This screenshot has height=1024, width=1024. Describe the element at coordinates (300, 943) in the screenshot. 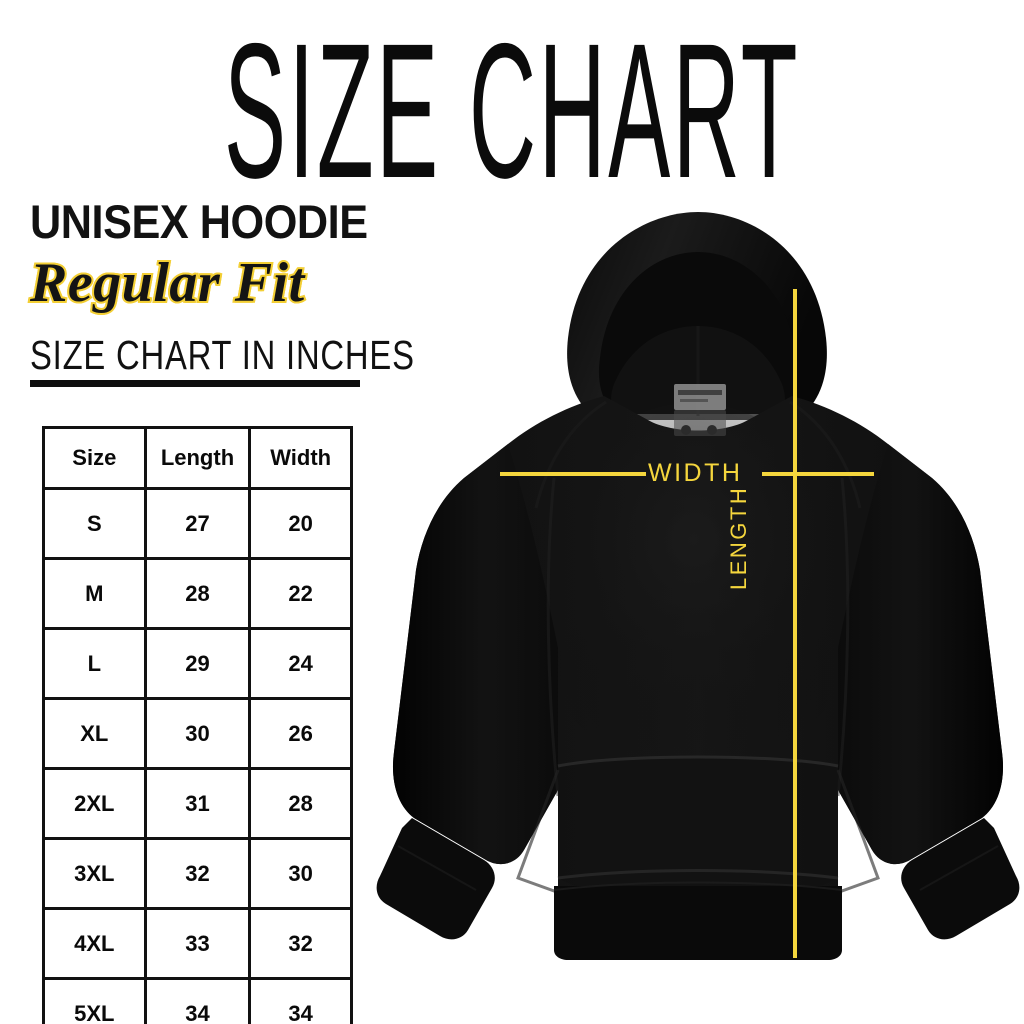

I see `cell-width: 32` at that location.